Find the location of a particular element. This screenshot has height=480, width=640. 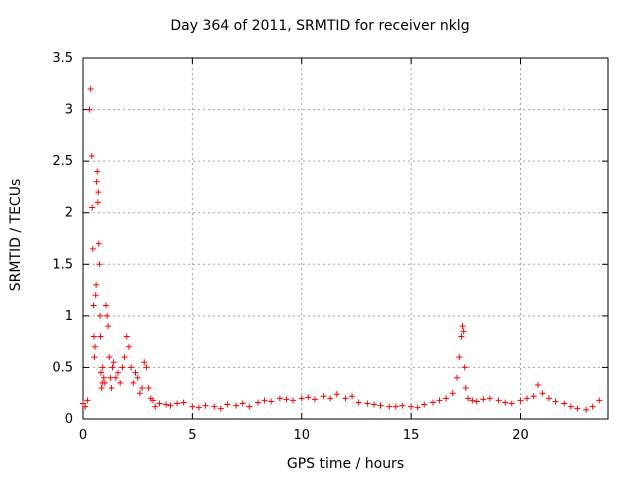

x-tick-label: 15 is located at coordinates (411, 435).